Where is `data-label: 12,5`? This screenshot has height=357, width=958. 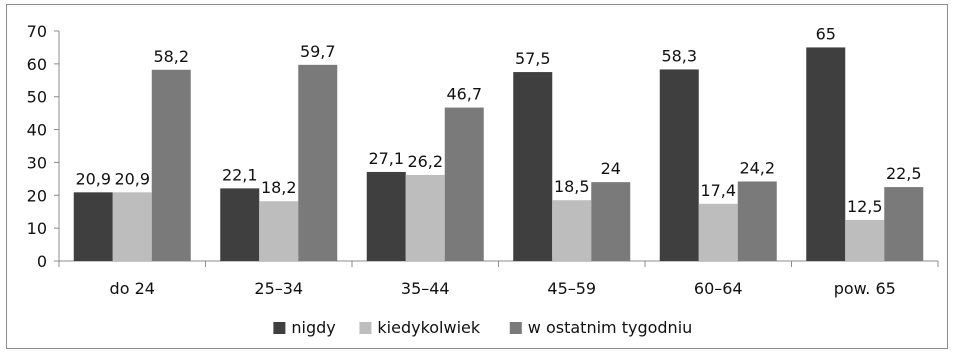 data-label: 12,5 is located at coordinates (865, 206).